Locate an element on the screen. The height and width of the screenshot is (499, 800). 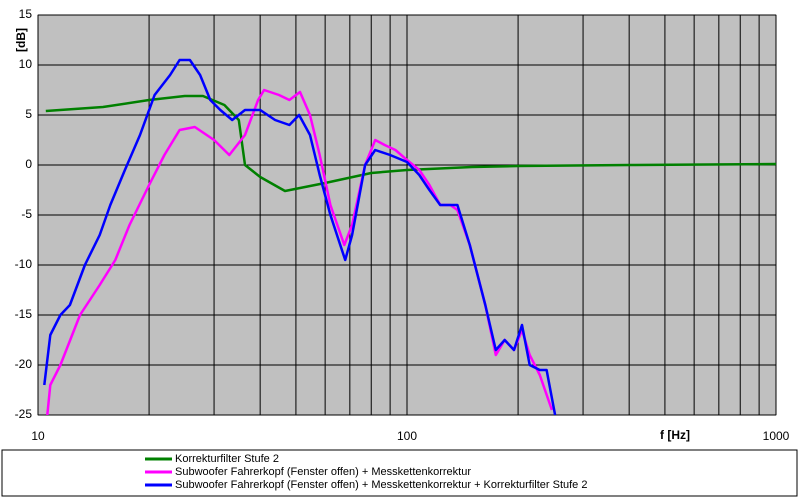
x-axis-label: f [Hz] is located at coordinates (675, 435).